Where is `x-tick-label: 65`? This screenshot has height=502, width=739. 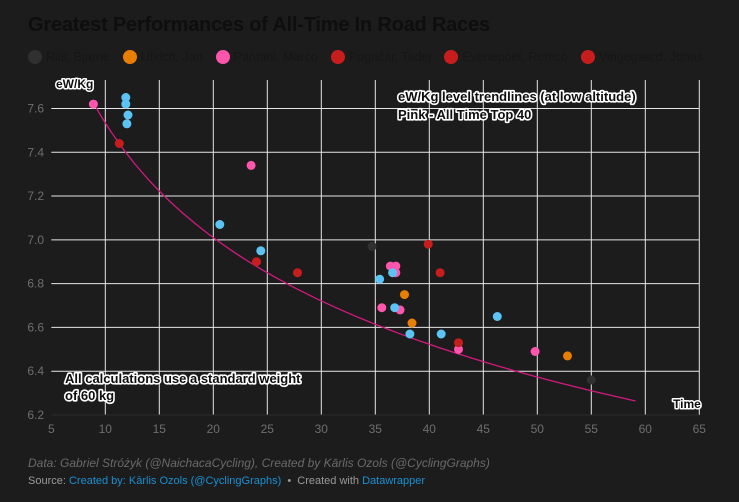 x-tick-label: 65 is located at coordinates (700, 429).